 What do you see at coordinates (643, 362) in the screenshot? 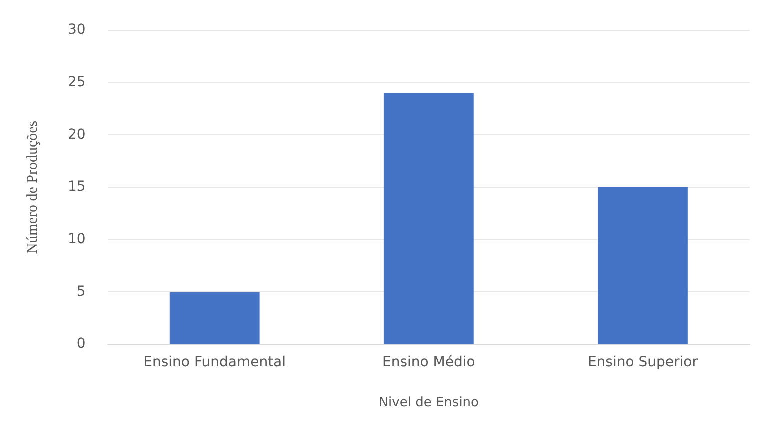
I see `x-tick-label: Ensino Superior` at bounding box center [643, 362].